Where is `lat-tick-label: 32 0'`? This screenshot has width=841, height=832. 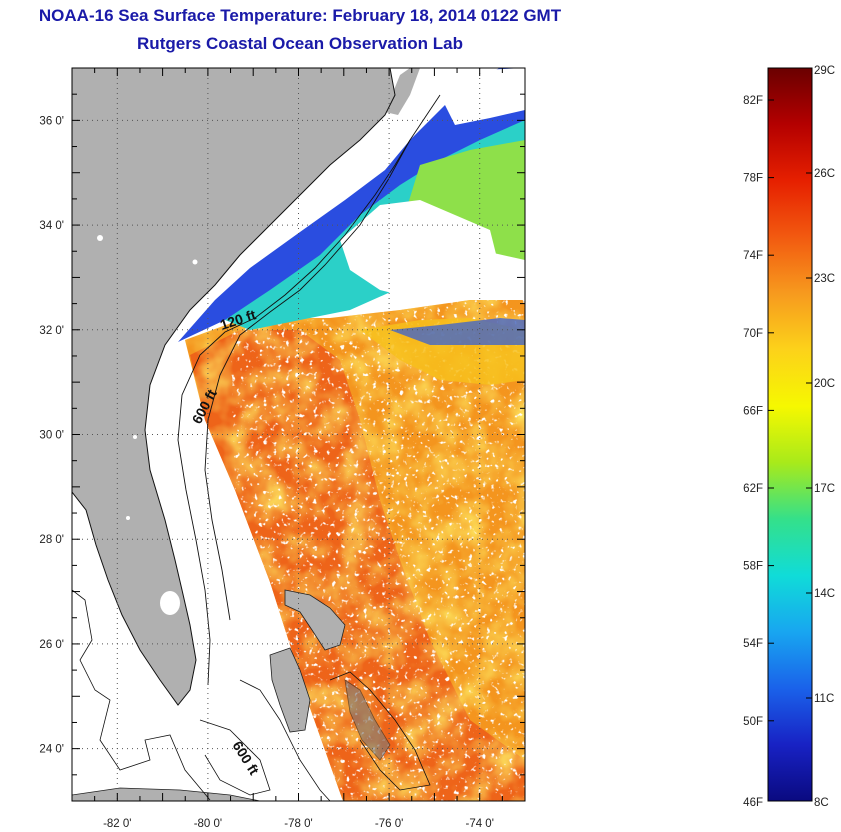
lat-tick-label: 32 0' is located at coordinates (51, 331).